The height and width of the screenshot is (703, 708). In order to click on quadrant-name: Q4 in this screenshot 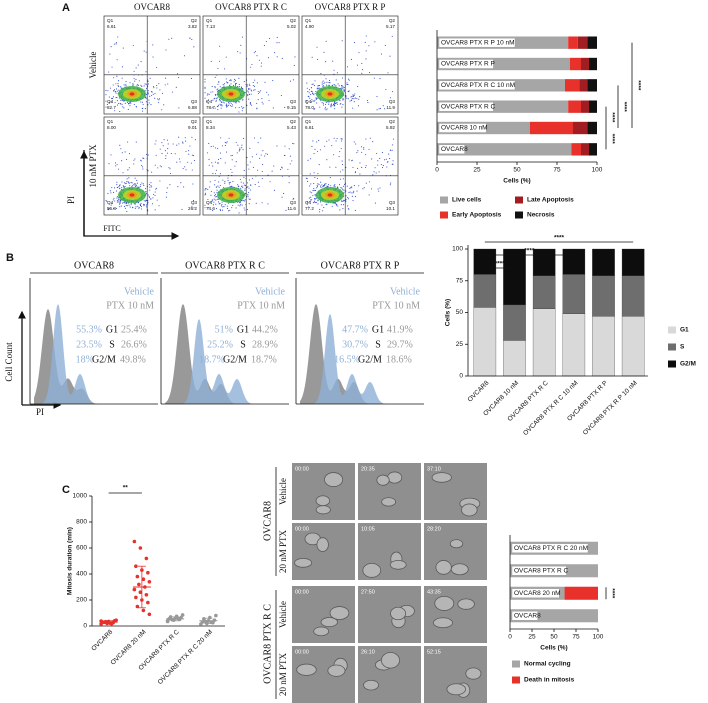, I will do `click(209, 202)`.